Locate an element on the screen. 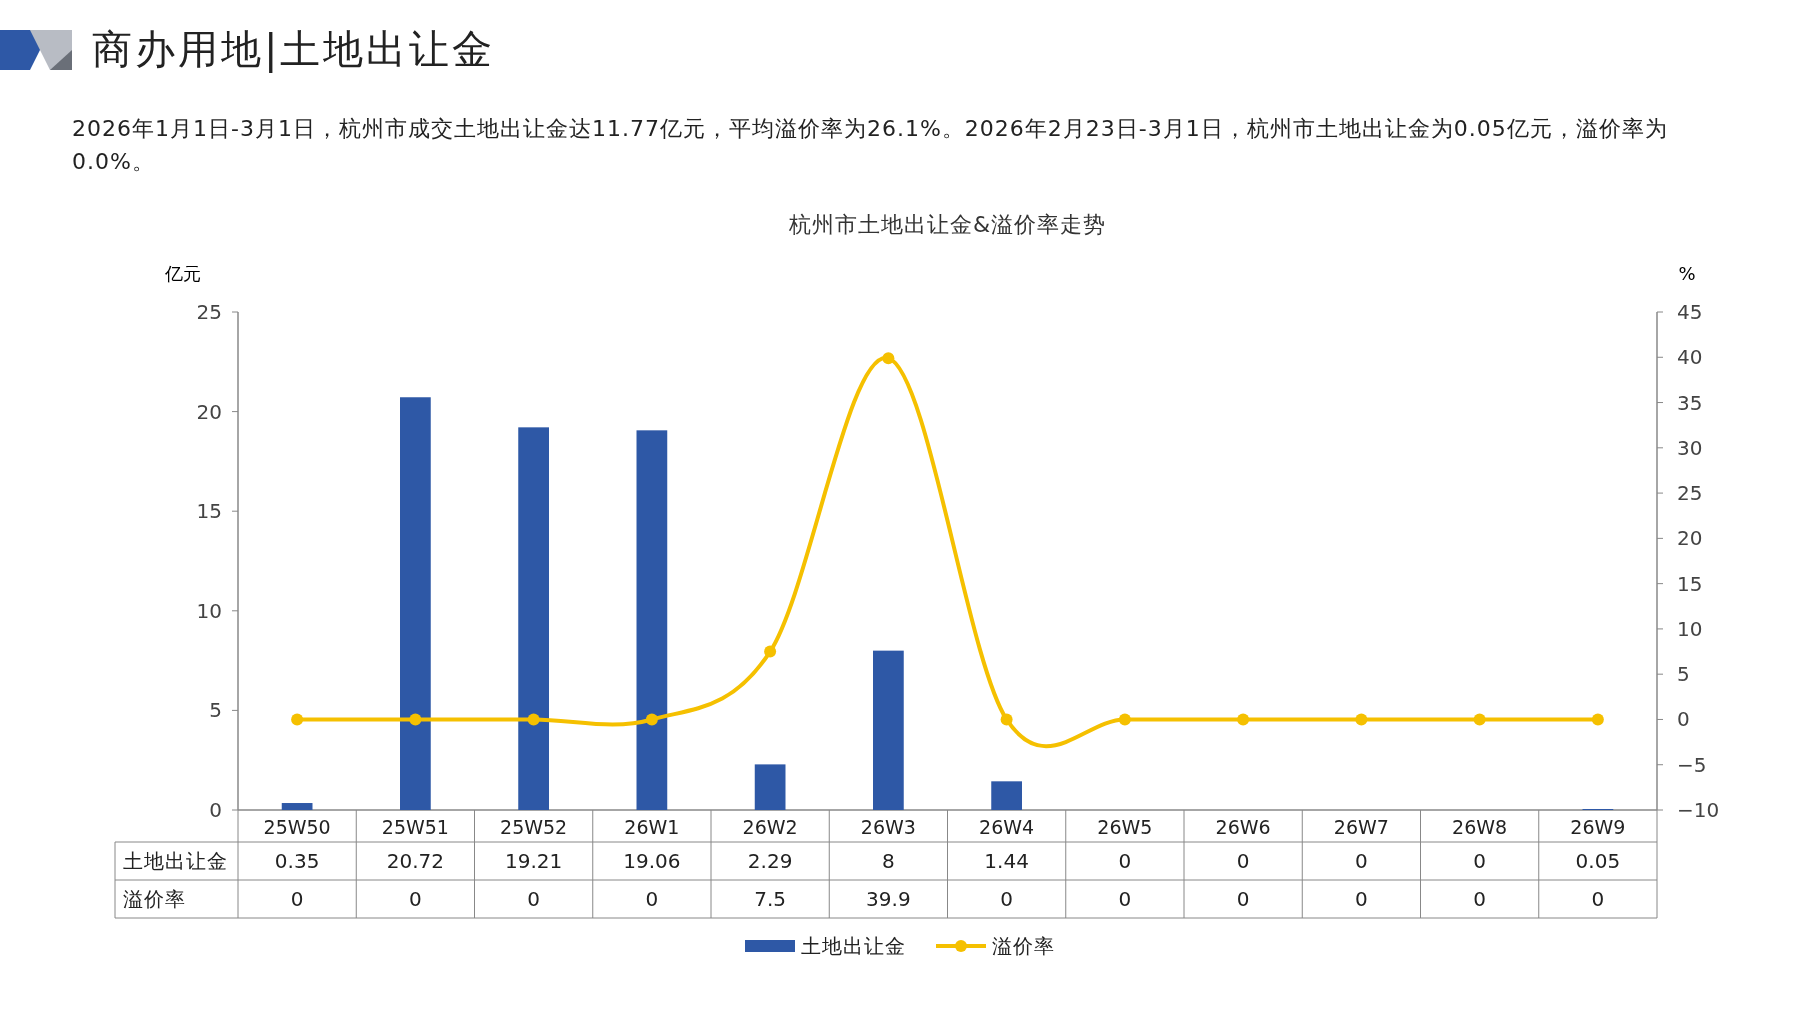  data-label: 8 is located at coordinates (888, 861).